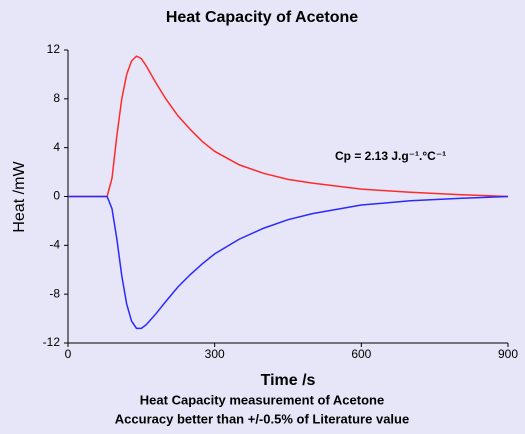 The height and width of the screenshot is (434, 525). What do you see at coordinates (215, 354) in the screenshot?
I see `x-tick-label: 300` at bounding box center [215, 354].